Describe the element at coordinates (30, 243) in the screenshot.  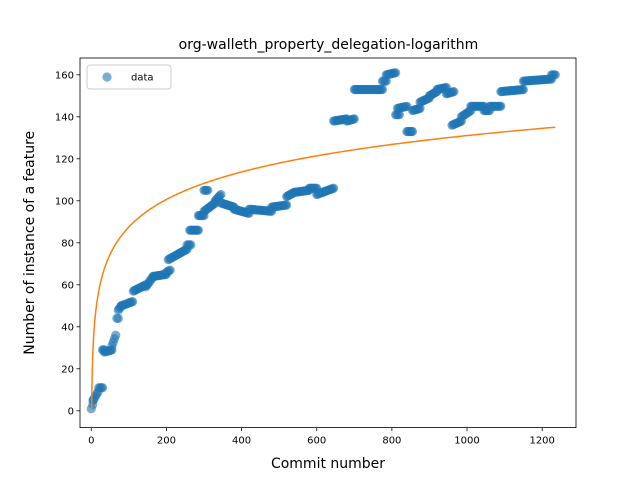
I see `y-axis-label: Number of instance of a feature` at that location.